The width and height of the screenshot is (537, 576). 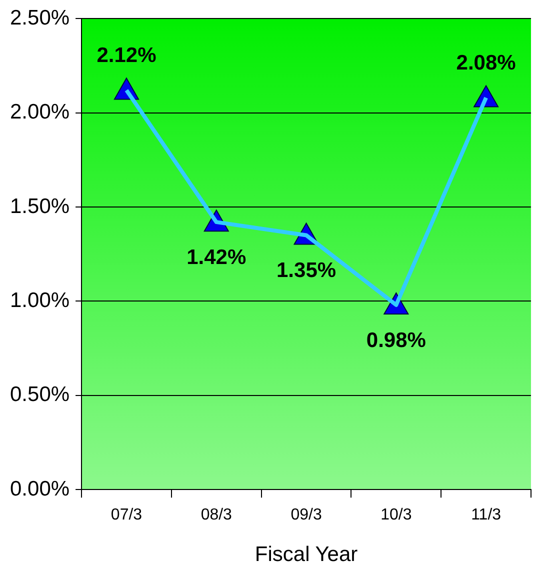 What do you see at coordinates (306, 515) in the screenshot?
I see `x-tick-label: 09/3` at bounding box center [306, 515].